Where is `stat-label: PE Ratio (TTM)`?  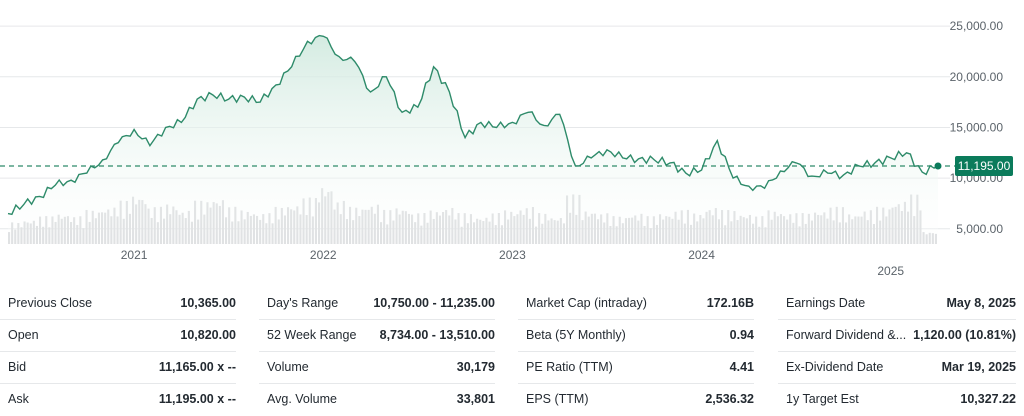
stat-label: PE Ratio (TTM) is located at coordinates (569, 367).